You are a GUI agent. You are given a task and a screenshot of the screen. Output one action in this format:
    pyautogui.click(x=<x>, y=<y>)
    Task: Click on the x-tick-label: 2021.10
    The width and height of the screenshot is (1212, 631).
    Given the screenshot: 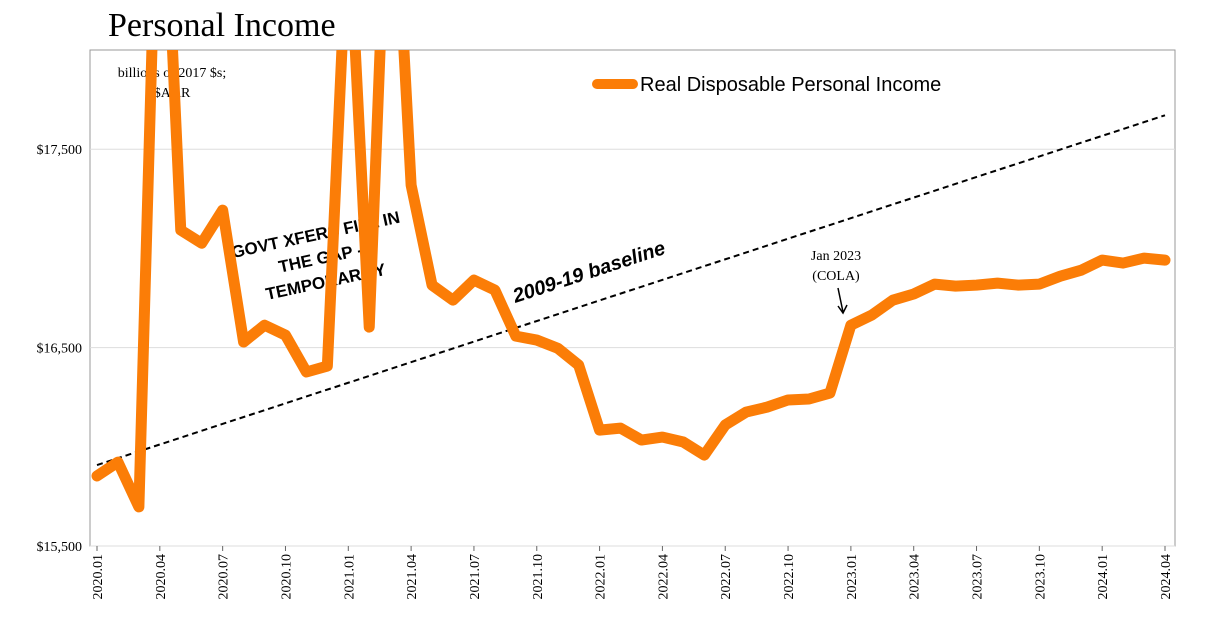 What is the action you would take?
    pyautogui.click(x=538, y=577)
    